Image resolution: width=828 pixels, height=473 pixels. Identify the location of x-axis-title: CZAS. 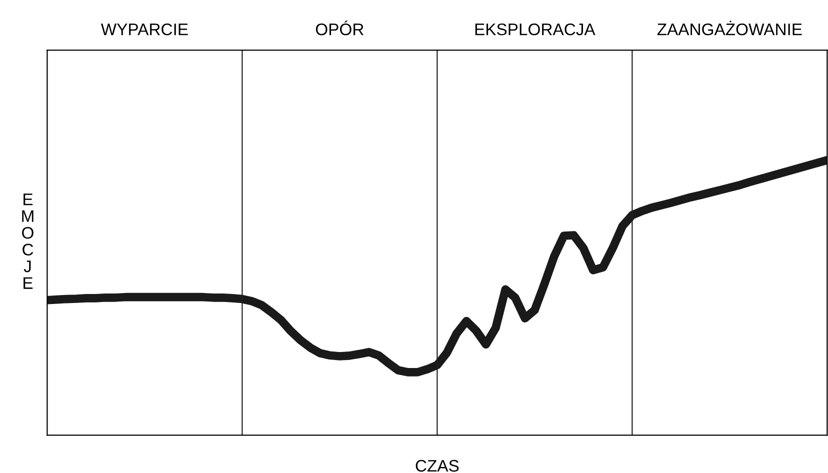
(437, 466).